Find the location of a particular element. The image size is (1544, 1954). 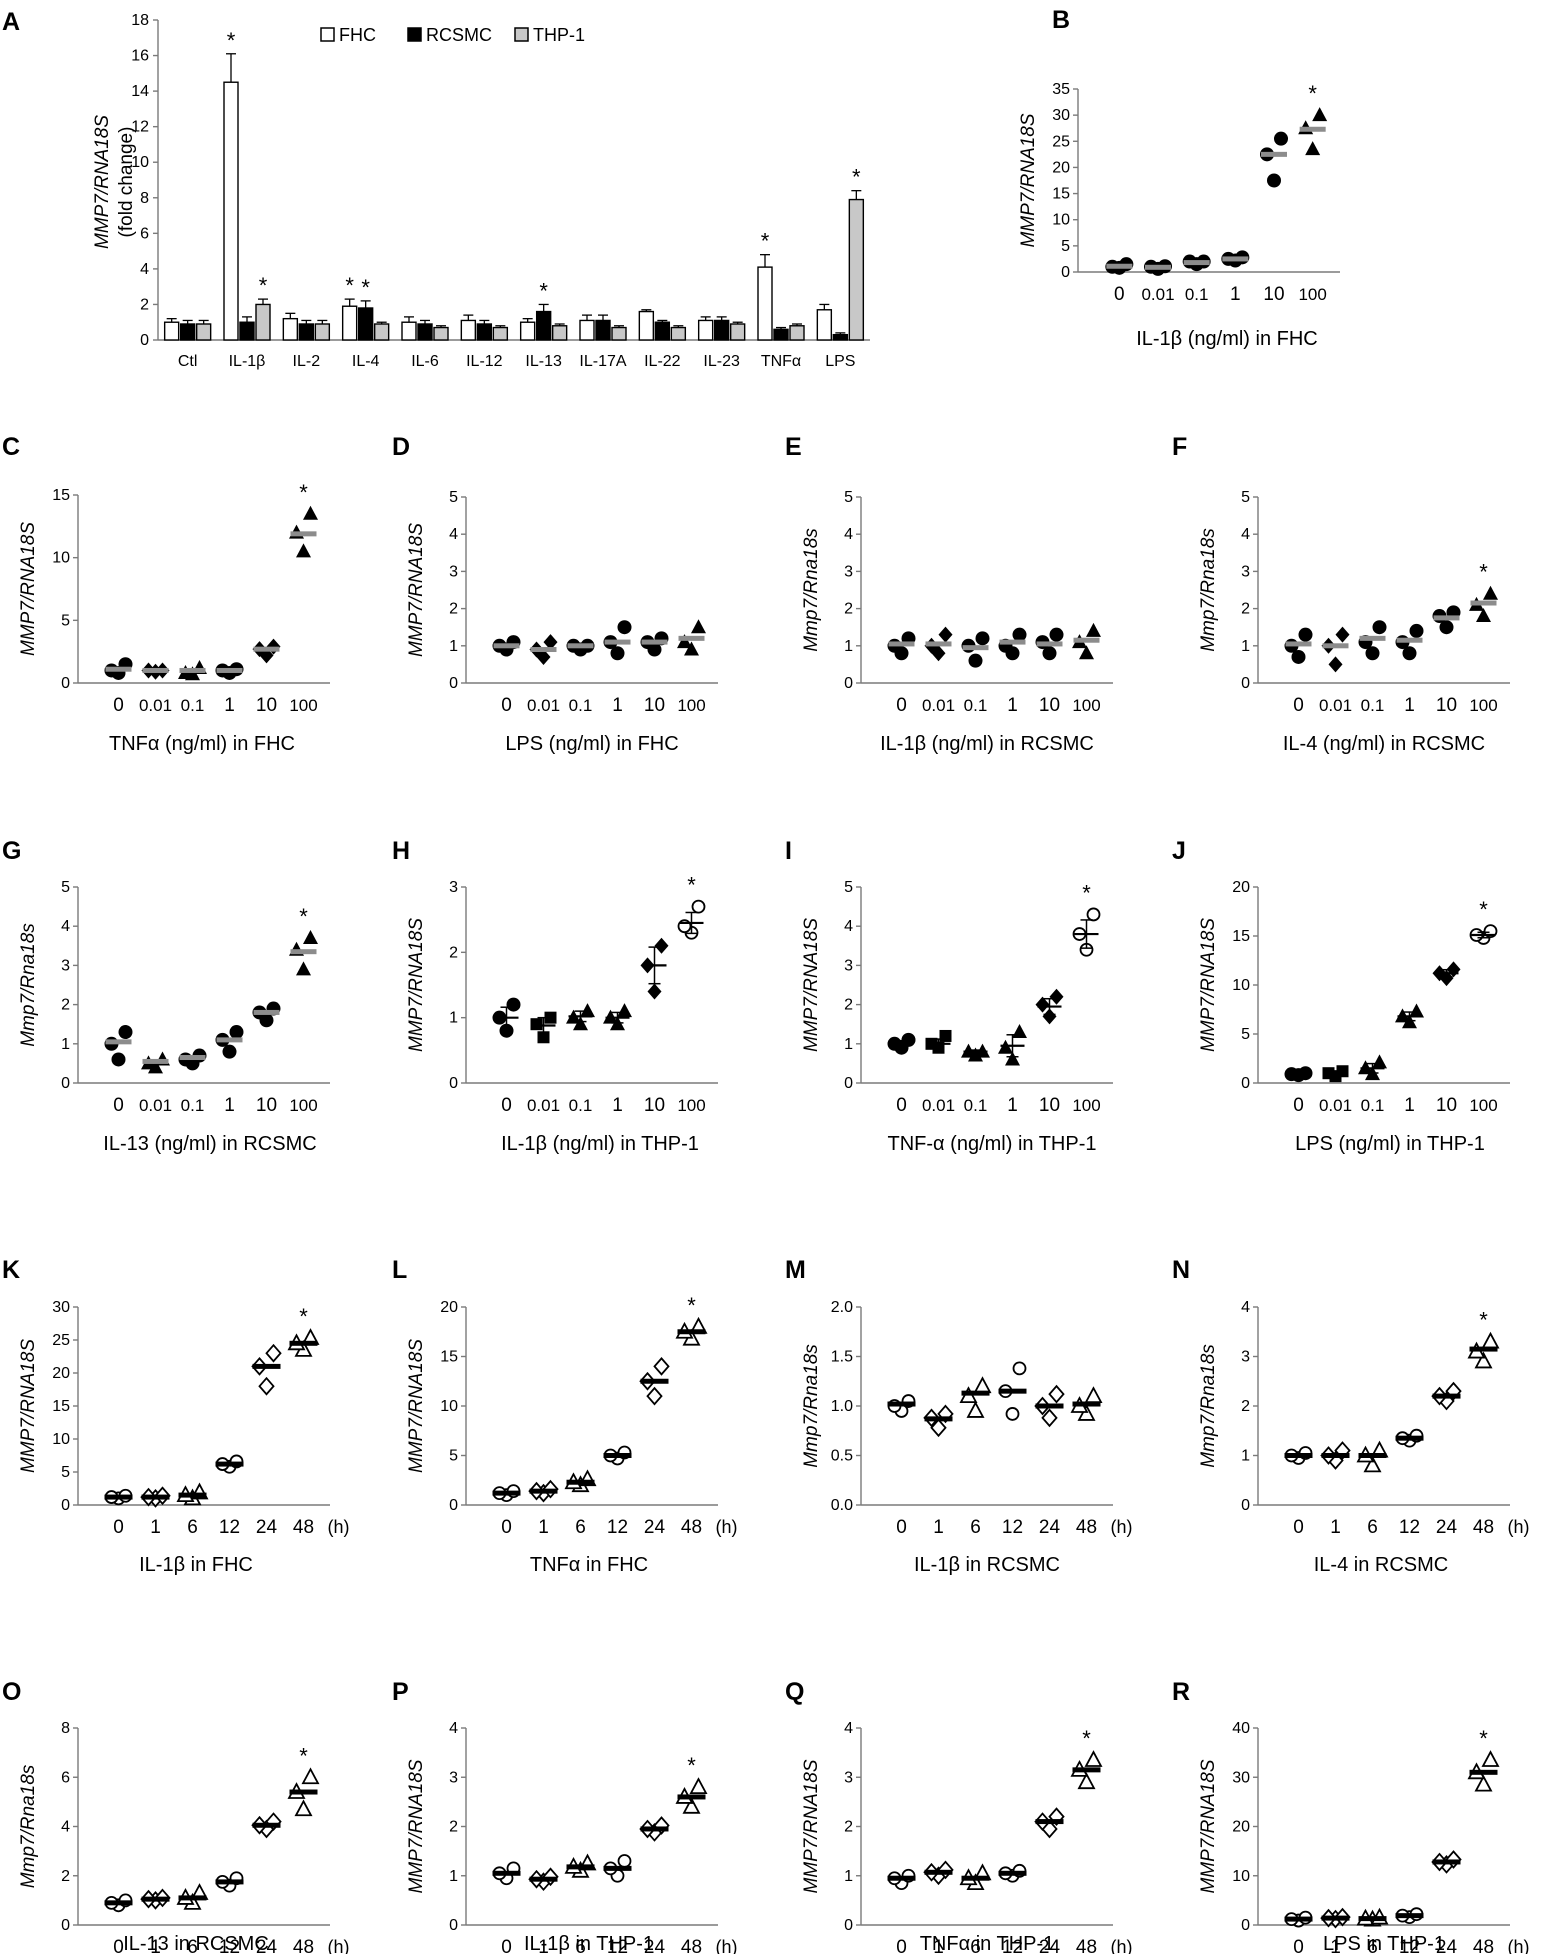

legend-label-fhc: FHC is located at coordinates (357, 35).